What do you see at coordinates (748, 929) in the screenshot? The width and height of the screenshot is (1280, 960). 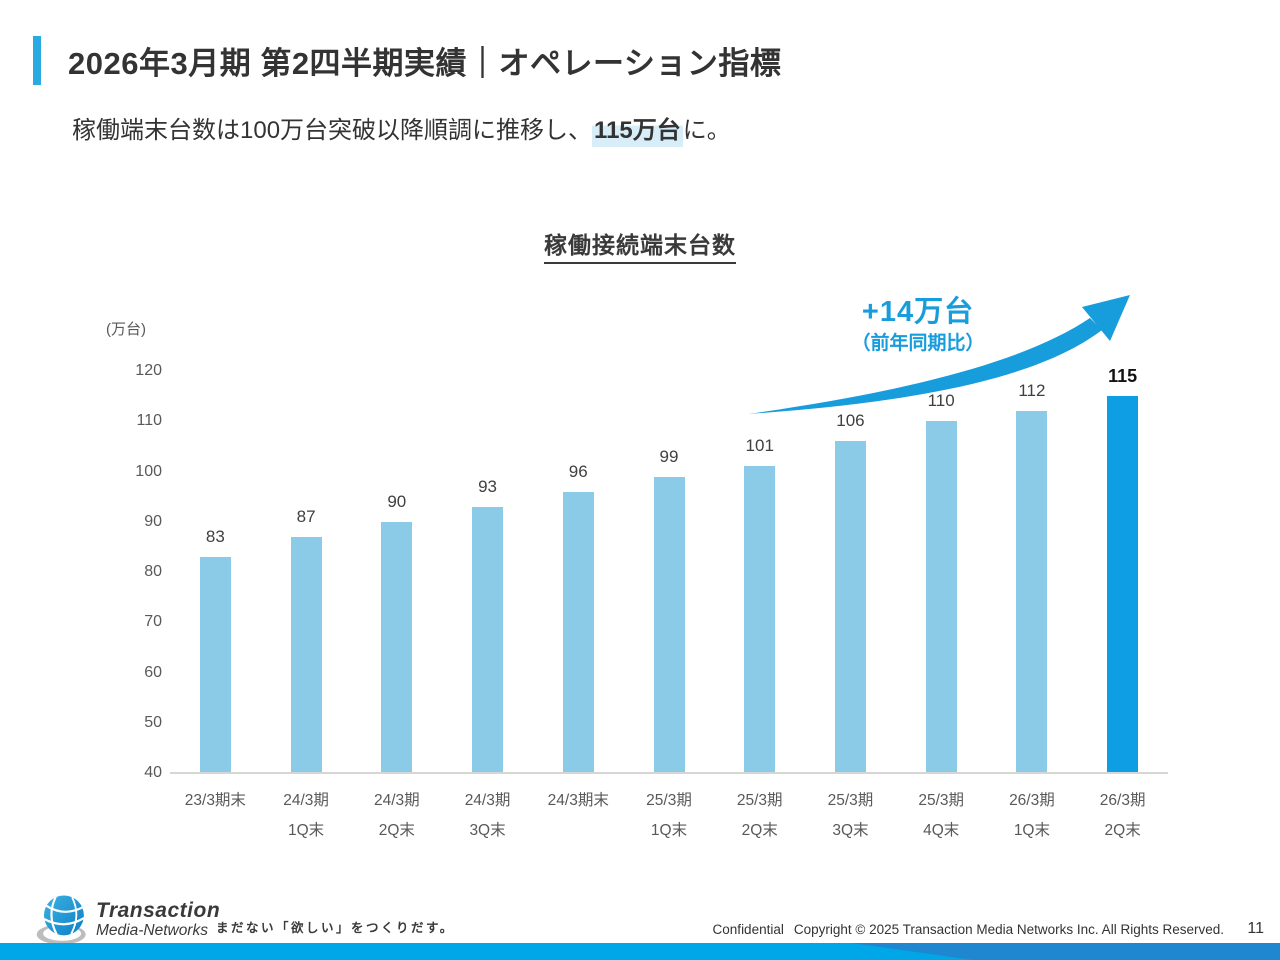 I see `confidential-label: Confidential` at bounding box center [748, 929].